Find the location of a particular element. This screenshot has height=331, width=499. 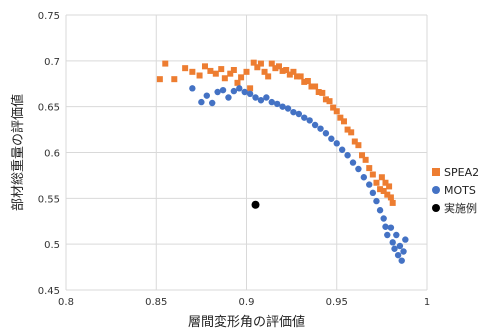

x-tick-label: 1 is located at coordinates (427, 302).